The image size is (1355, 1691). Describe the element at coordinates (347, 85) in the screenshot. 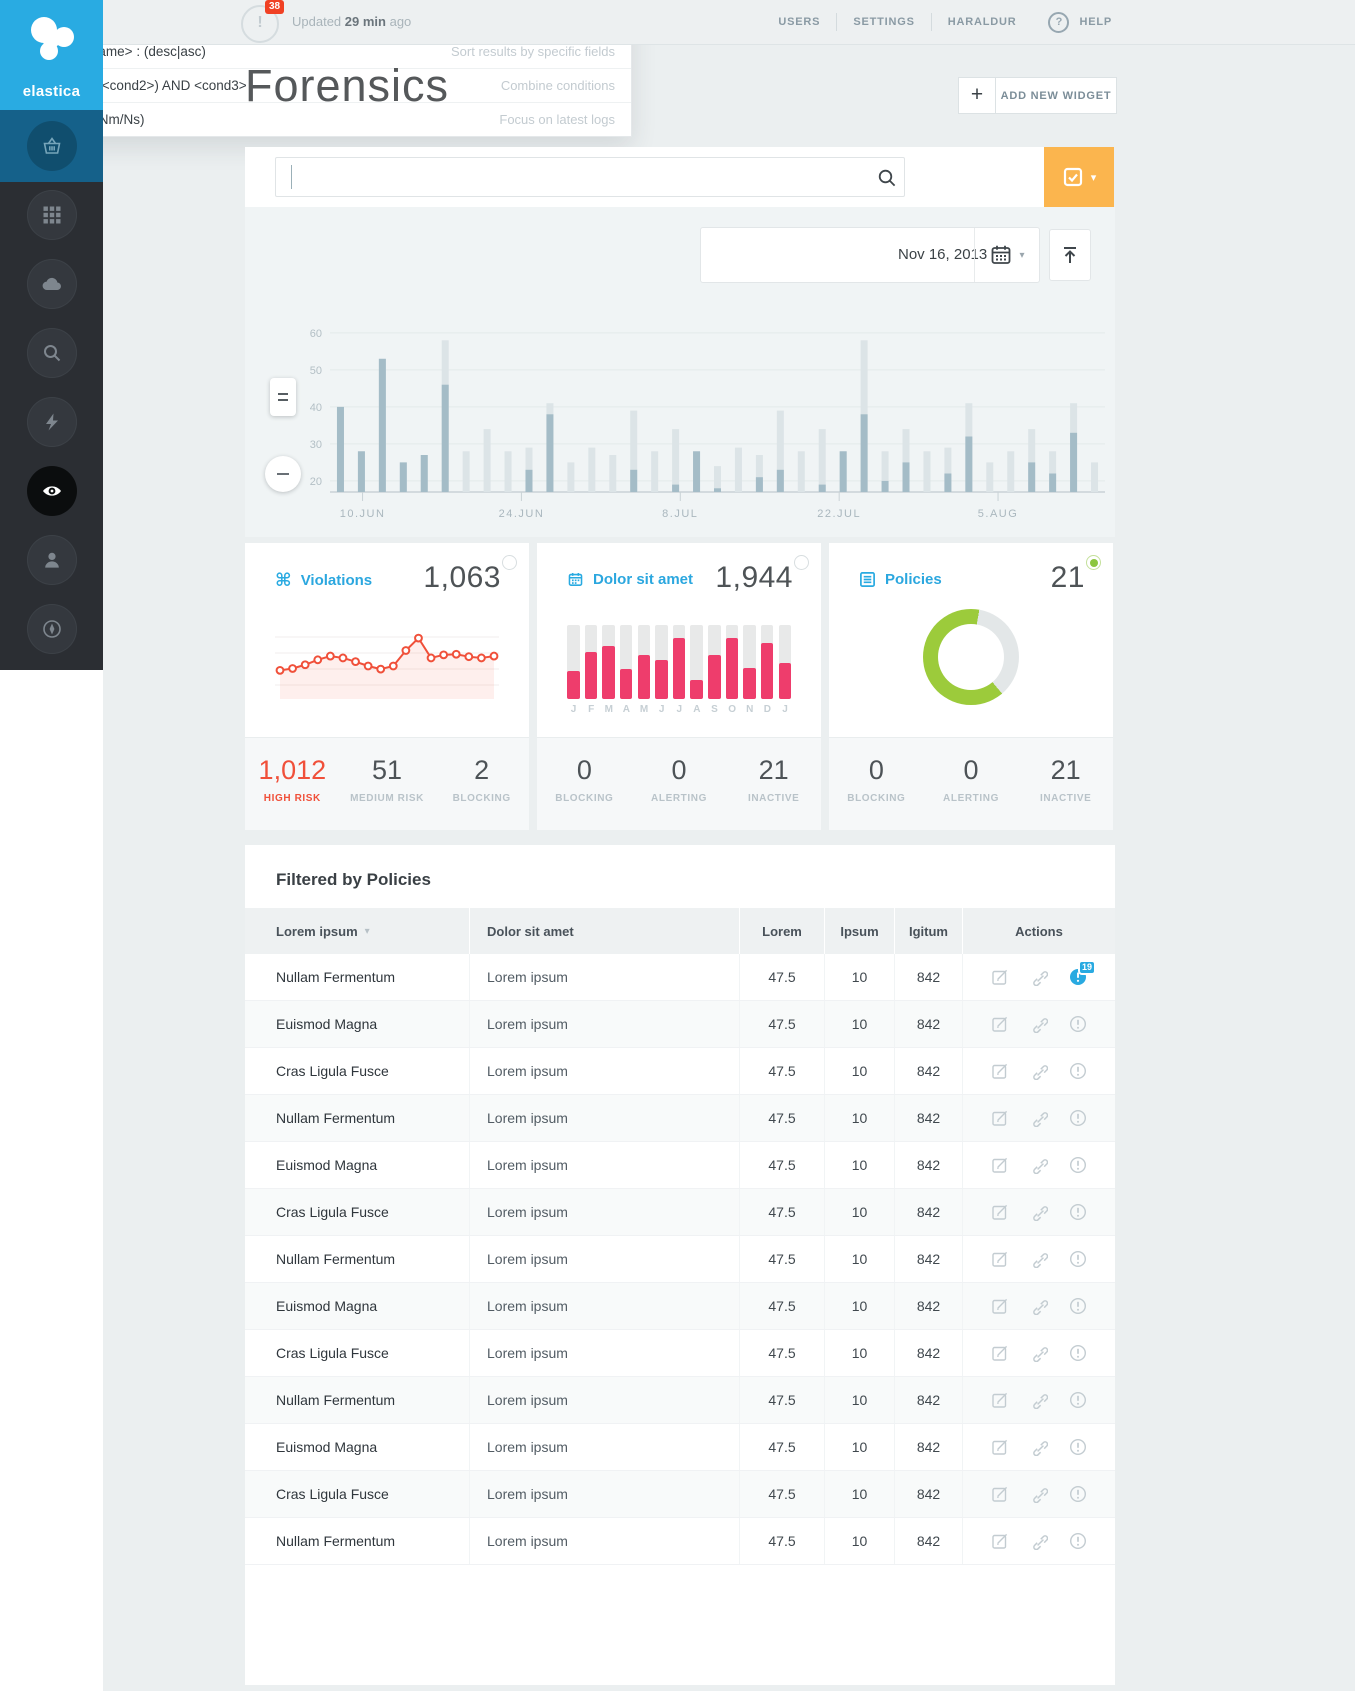

I see `page-title: Forensics` at that location.